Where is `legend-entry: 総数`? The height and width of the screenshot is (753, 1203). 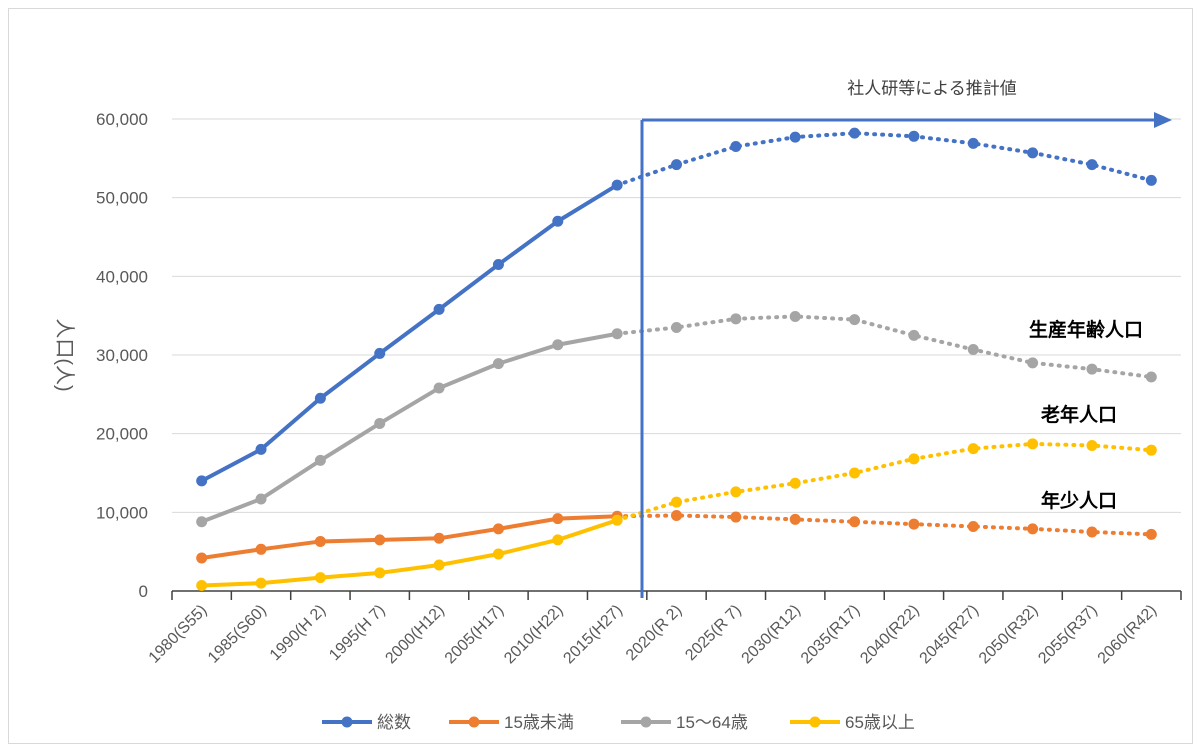
legend-entry: 総数 is located at coordinates (366, 722).